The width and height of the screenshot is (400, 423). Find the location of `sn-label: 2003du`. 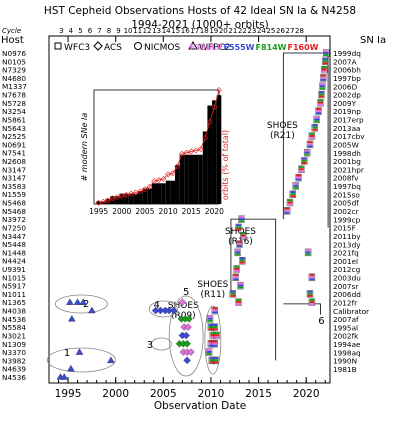

sn-label: 2003du is located at coordinates (347, 278).